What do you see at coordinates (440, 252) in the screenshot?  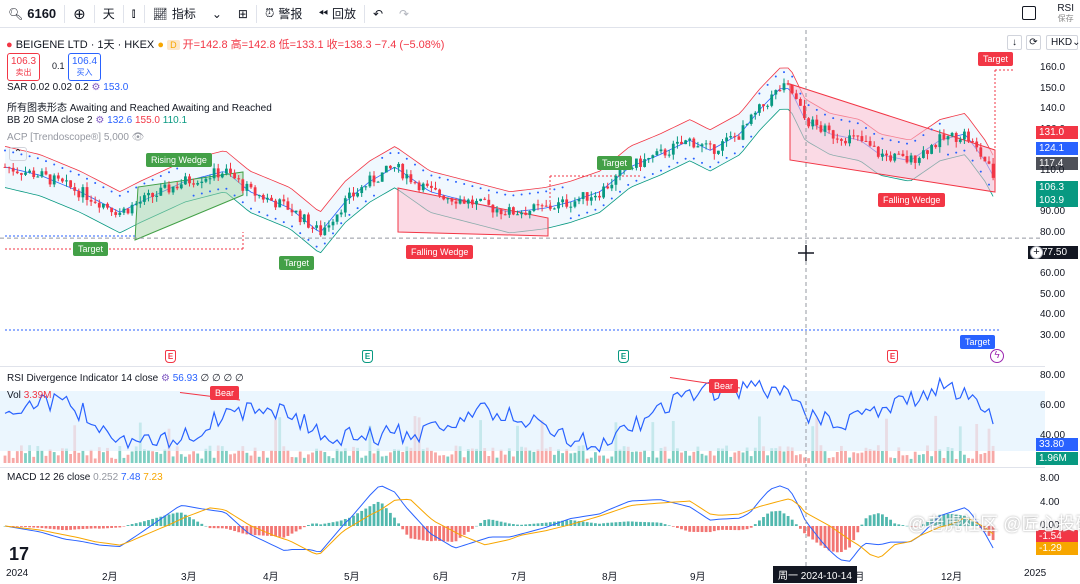 I see `falling-wedge-label-1: Falling Wedge` at bounding box center [440, 252].